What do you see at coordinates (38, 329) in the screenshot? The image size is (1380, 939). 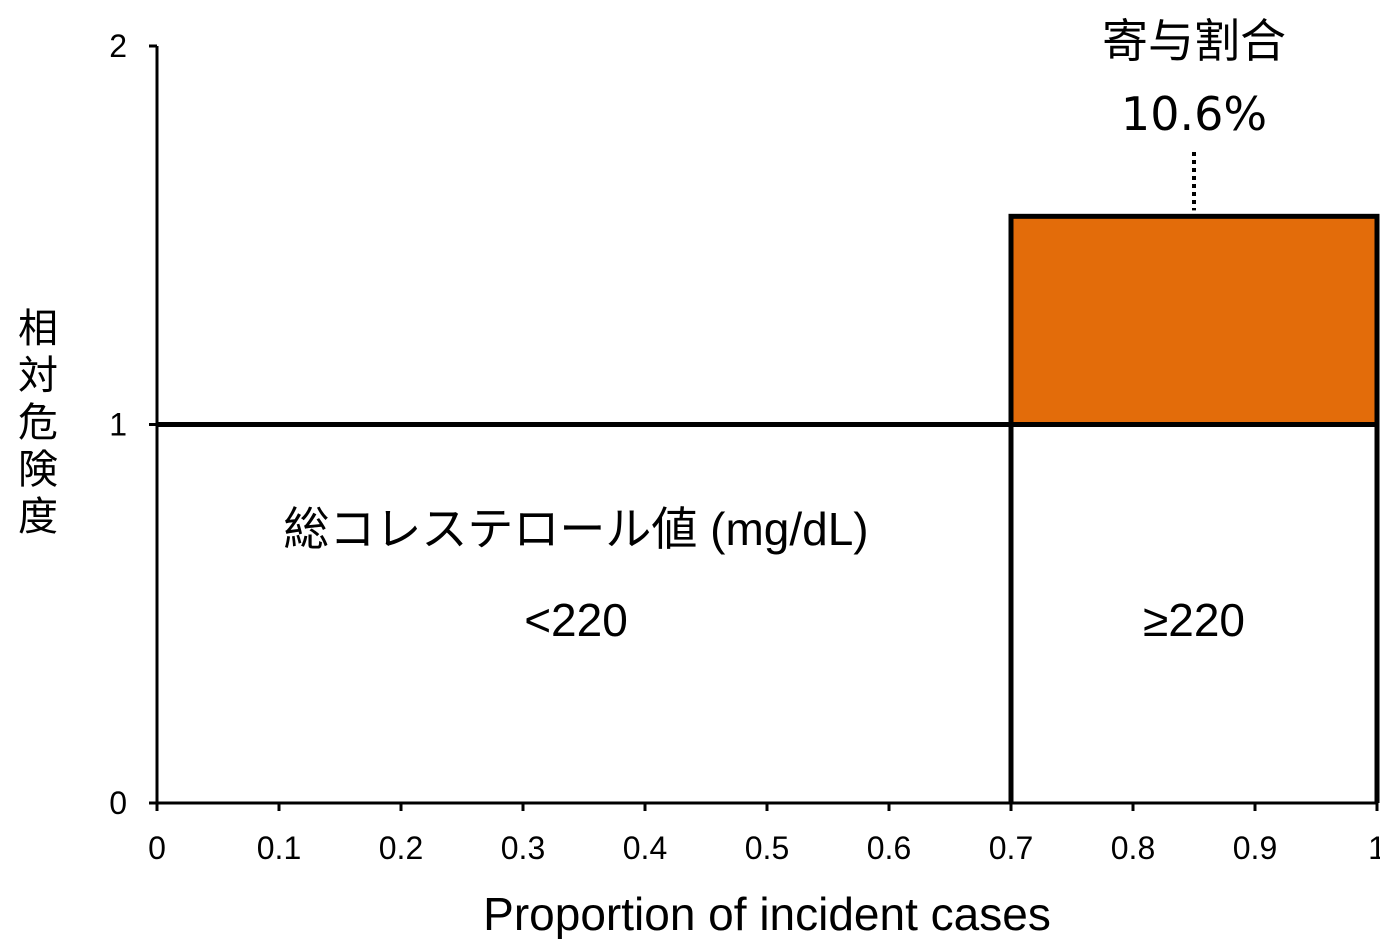 I see `y-axis-title-char: 相` at bounding box center [38, 329].